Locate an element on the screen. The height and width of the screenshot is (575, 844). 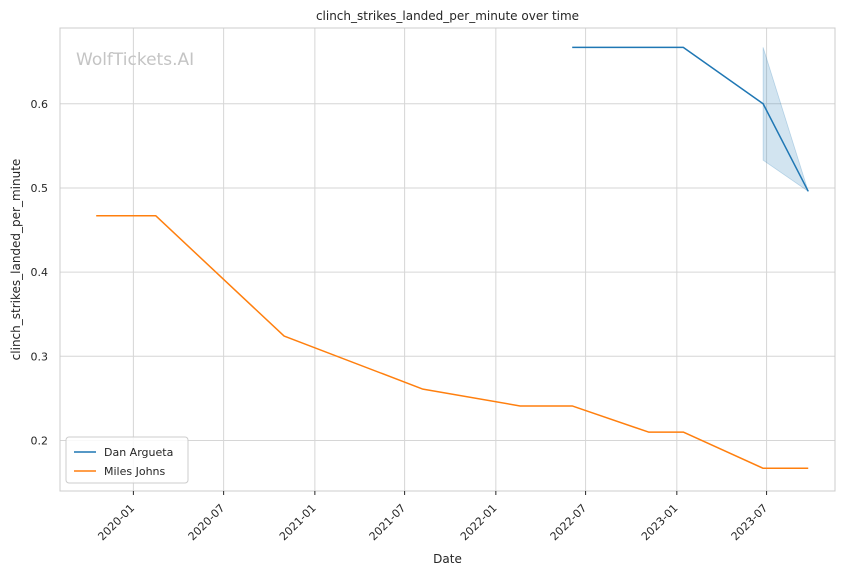
x-tick-label: 2020-01 is located at coordinates (116, 523).